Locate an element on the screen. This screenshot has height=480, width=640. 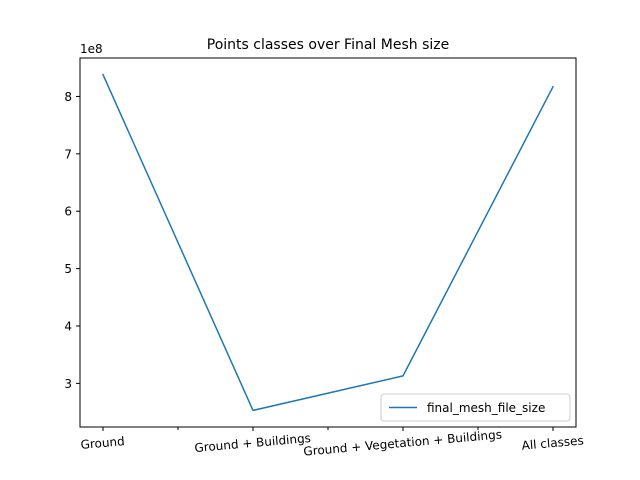
x-tick-label: All classes is located at coordinates (552, 442).